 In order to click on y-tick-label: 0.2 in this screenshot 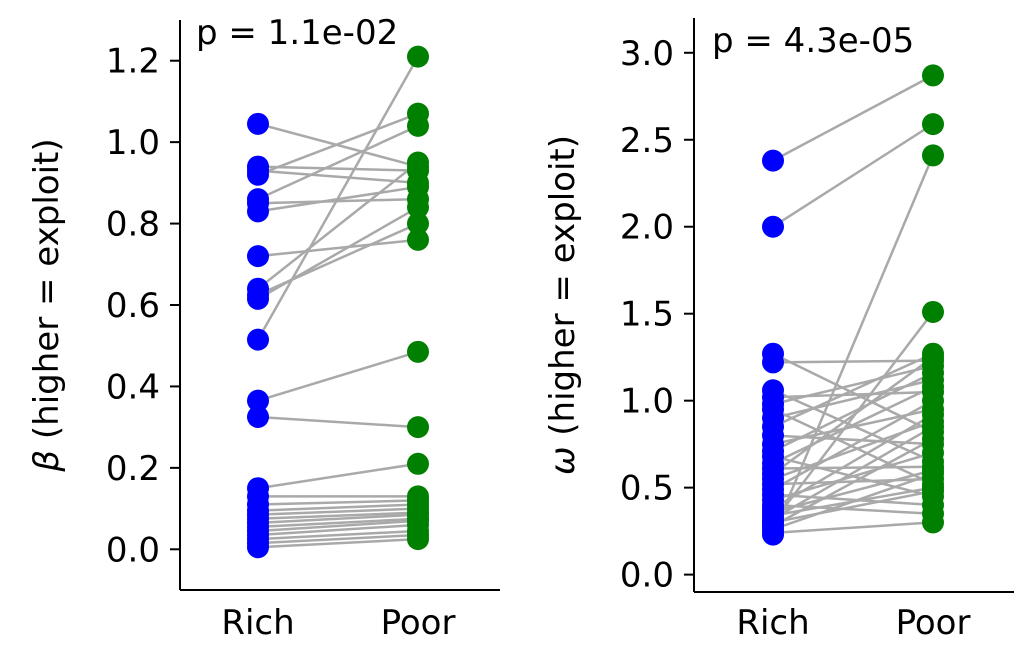, I will do `click(133, 469)`.